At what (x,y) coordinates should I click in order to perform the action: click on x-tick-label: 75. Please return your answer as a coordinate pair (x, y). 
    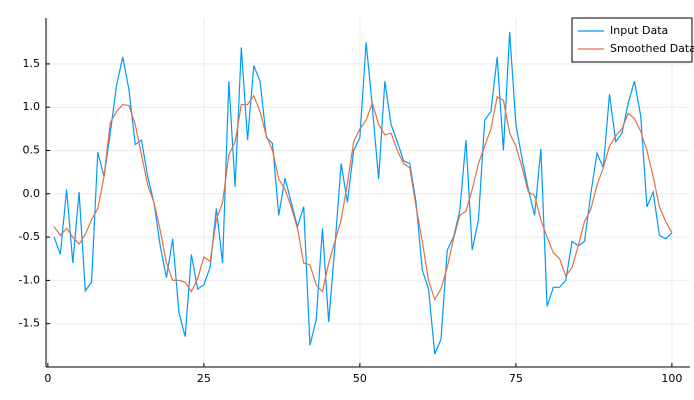
    Looking at the image, I should click on (516, 378).